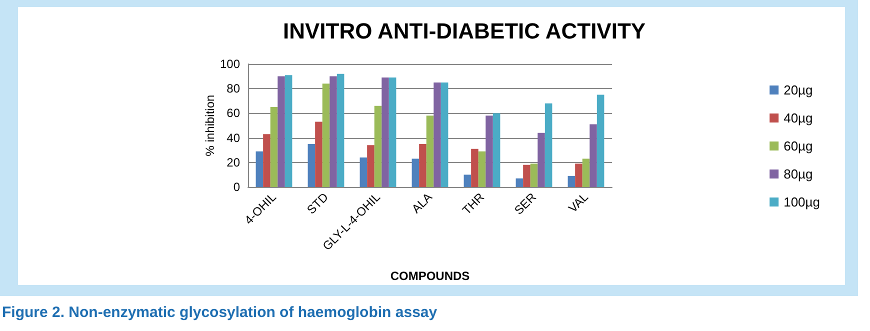 The width and height of the screenshot is (870, 331). I want to click on x-tick-label: ALA, so click(422, 203).